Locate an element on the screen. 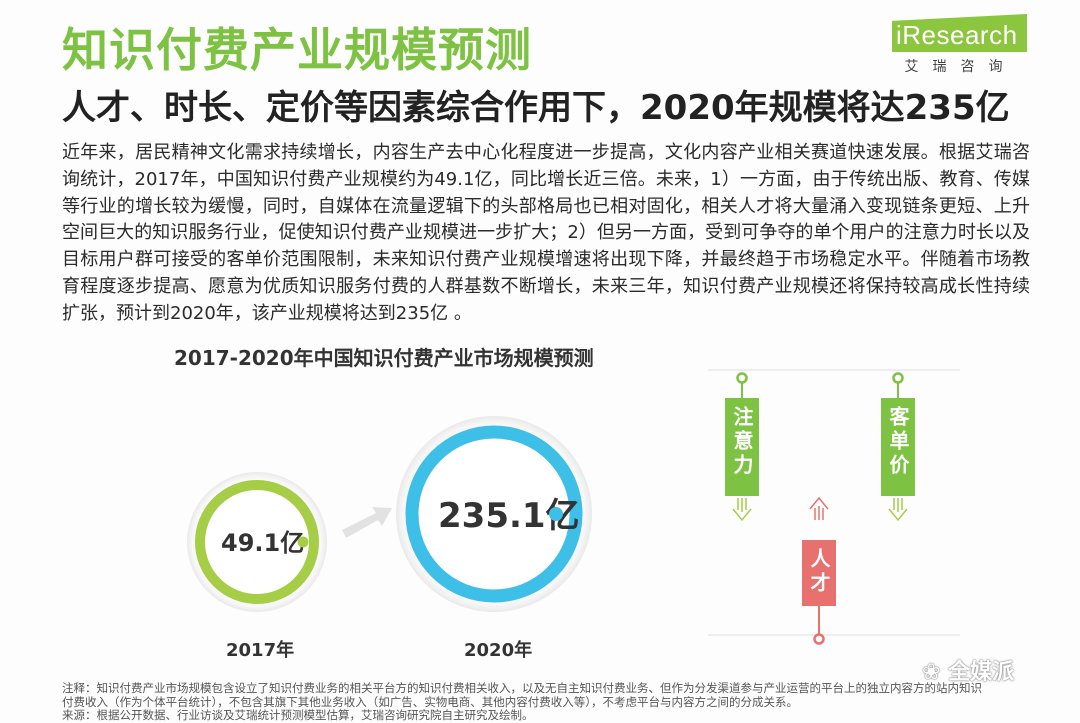 The image size is (1080, 723). talent-up-arrow-icon is located at coordinates (819, 508).